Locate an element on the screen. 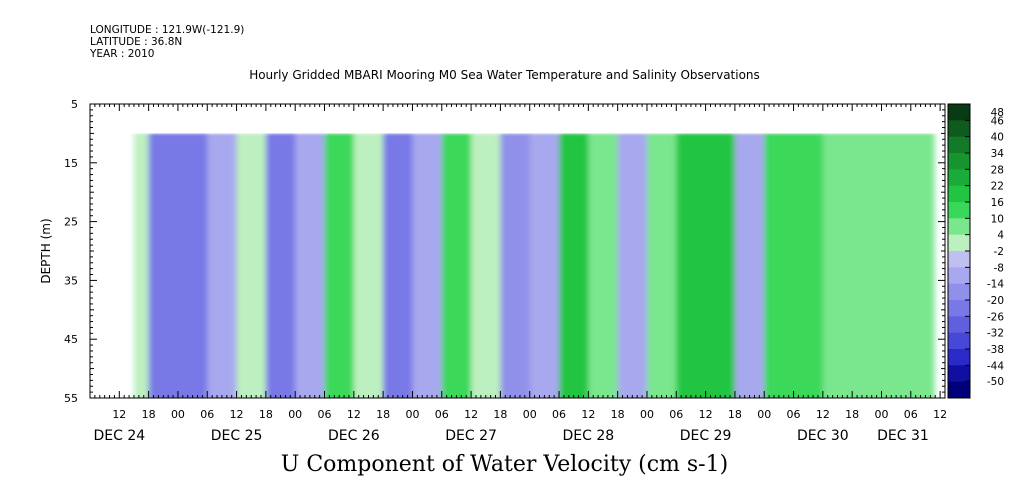 The width and height of the screenshot is (1009, 504). colorbar-label: 22 is located at coordinates (997, 187).